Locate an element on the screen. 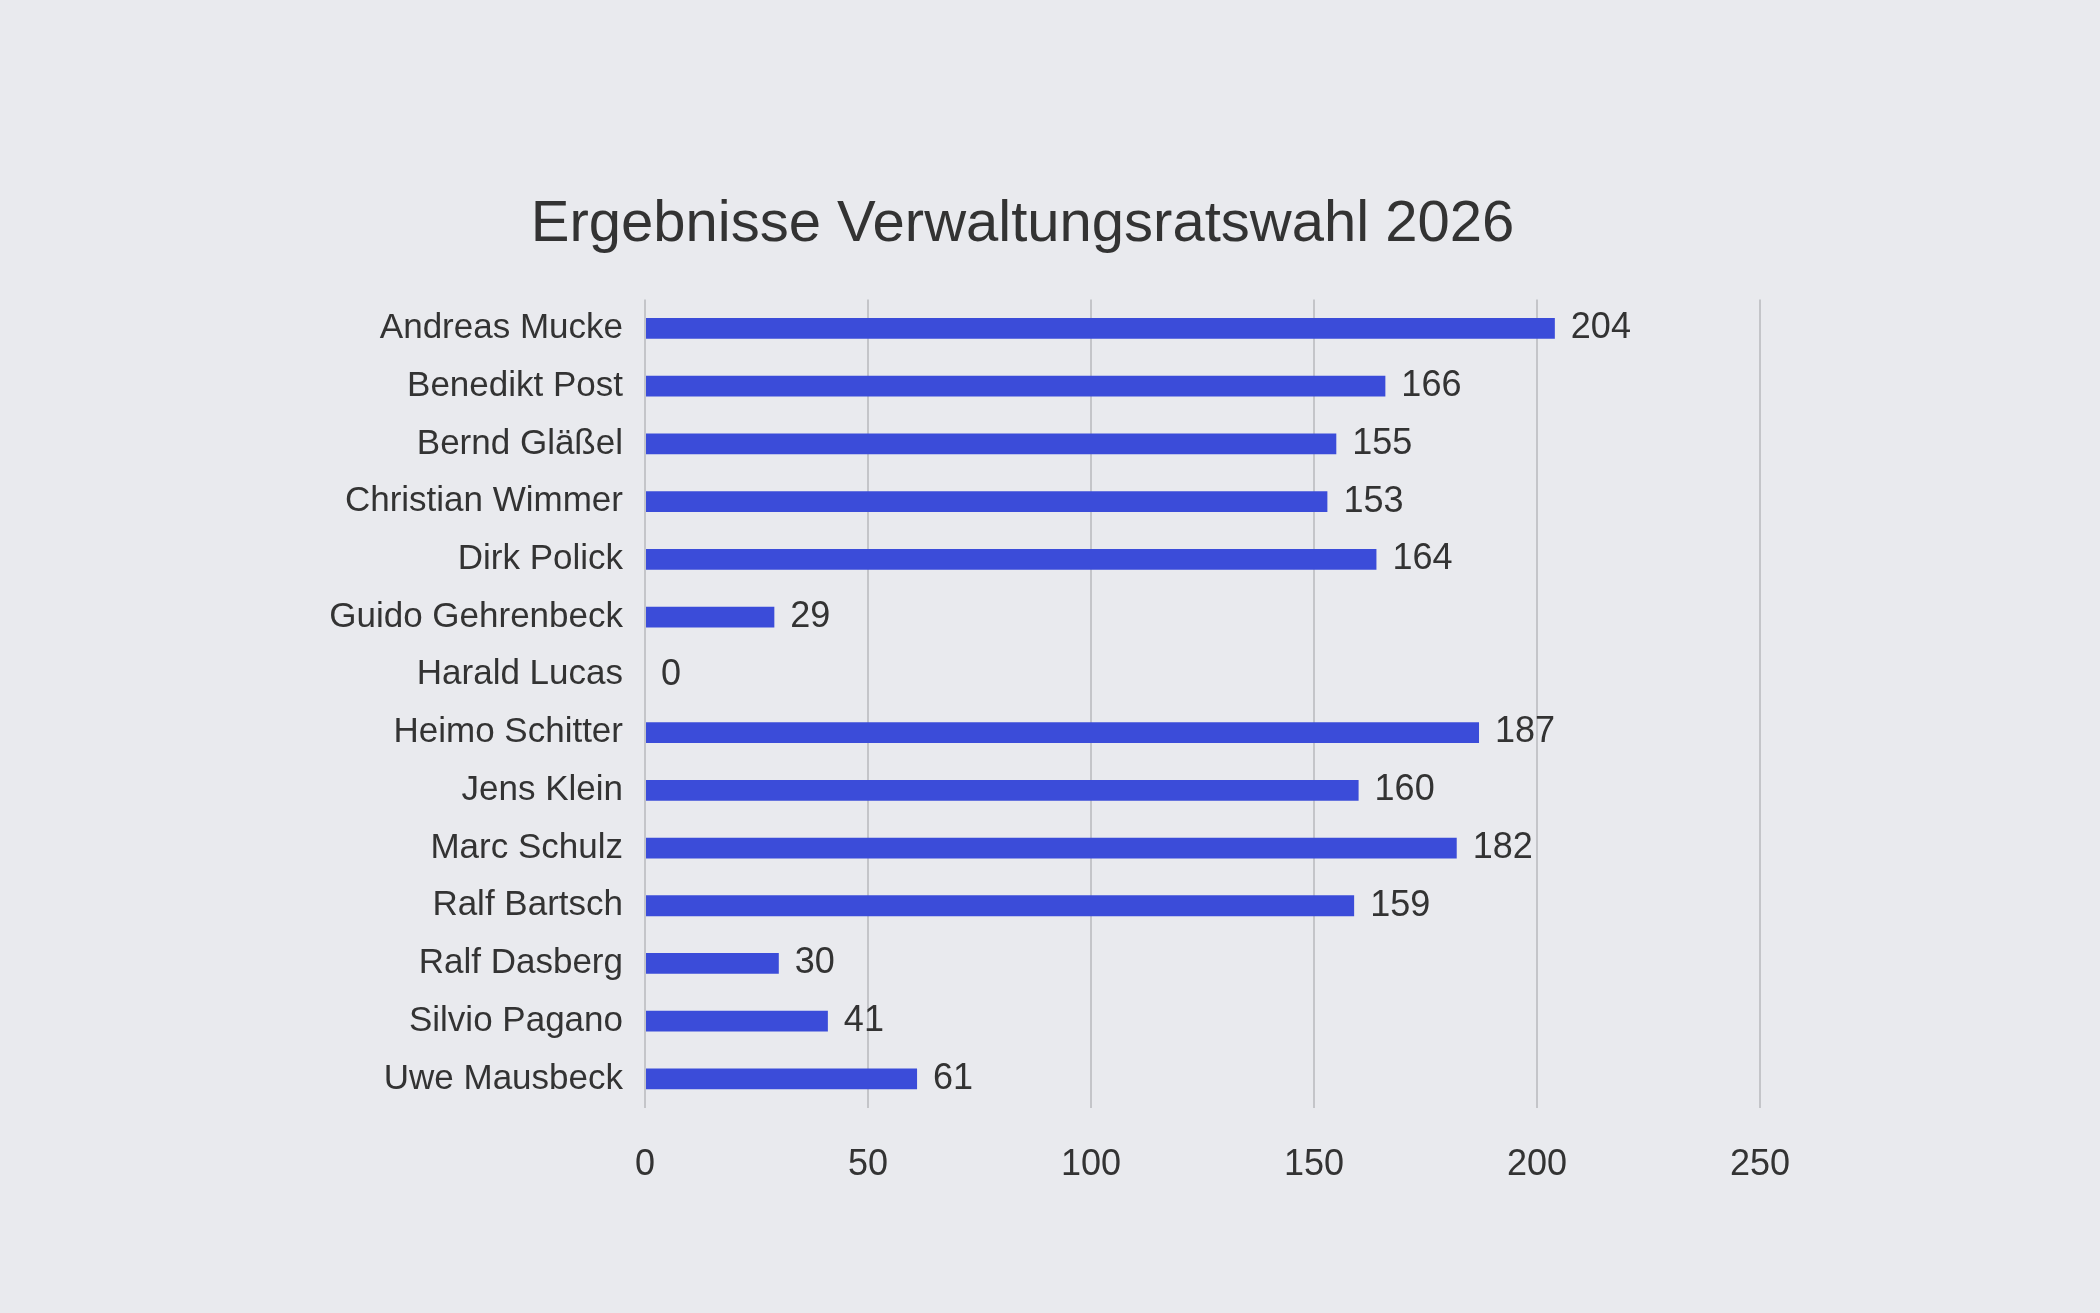 The image size is (2100, 1313). y-tick-label: Silvio Pagano is located at coordinates (515, 1018).